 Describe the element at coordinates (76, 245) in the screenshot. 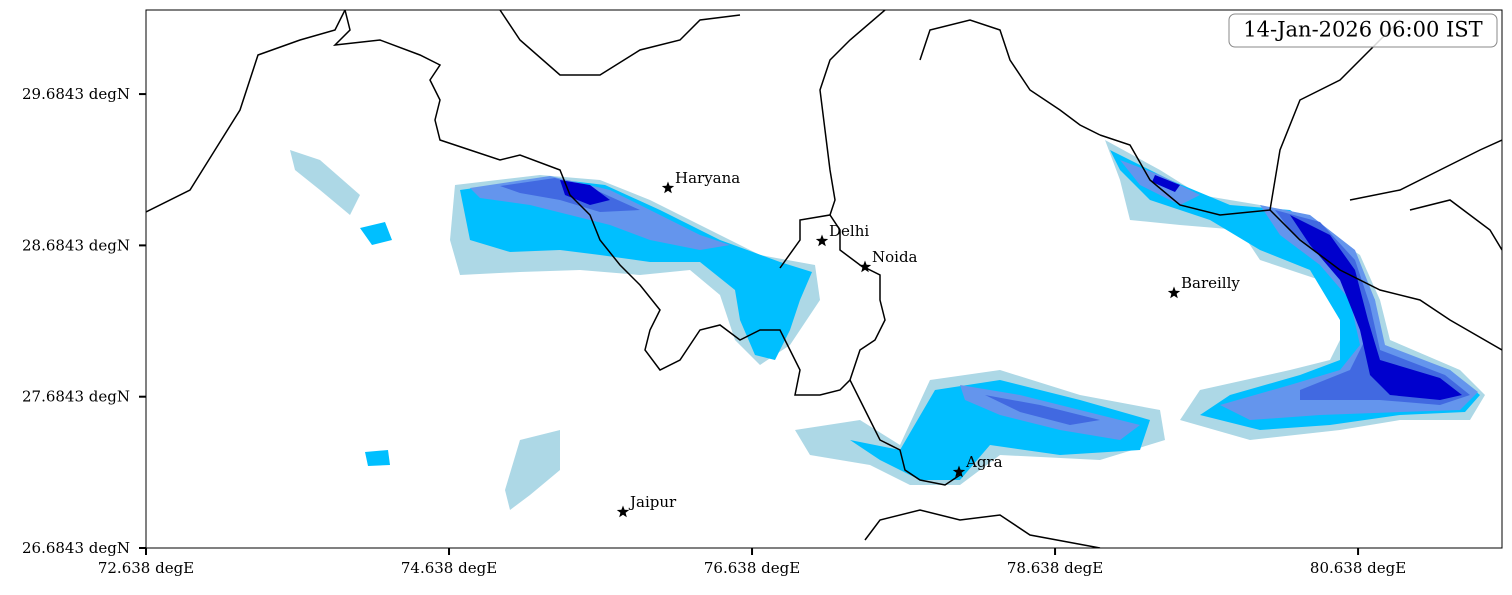

I see `y-tick-label: 28.6843 degN` at that location.